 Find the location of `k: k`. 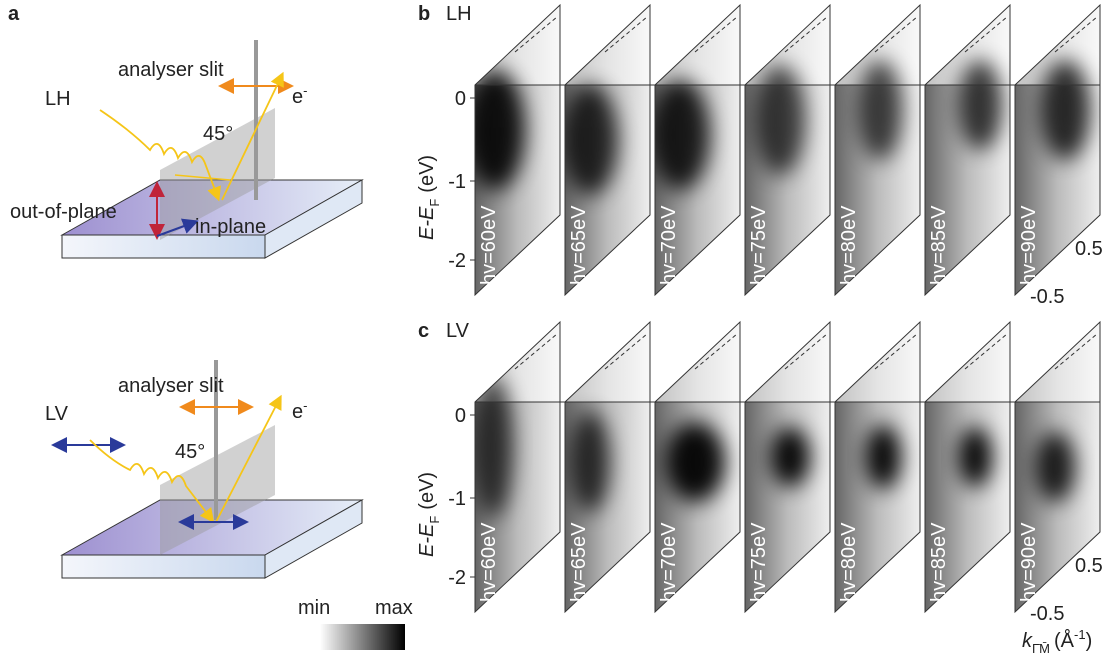

k: k is located at coordinates (1027, 641).